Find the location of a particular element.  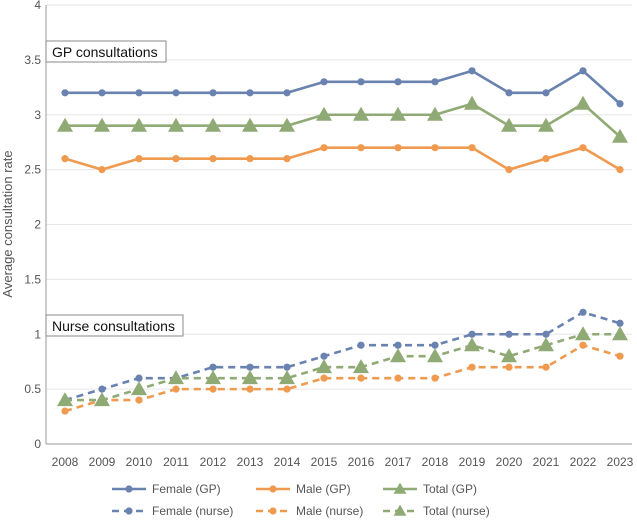

legend-item-total-nurse: Total (nurse) is located at coordinates (436, 511).